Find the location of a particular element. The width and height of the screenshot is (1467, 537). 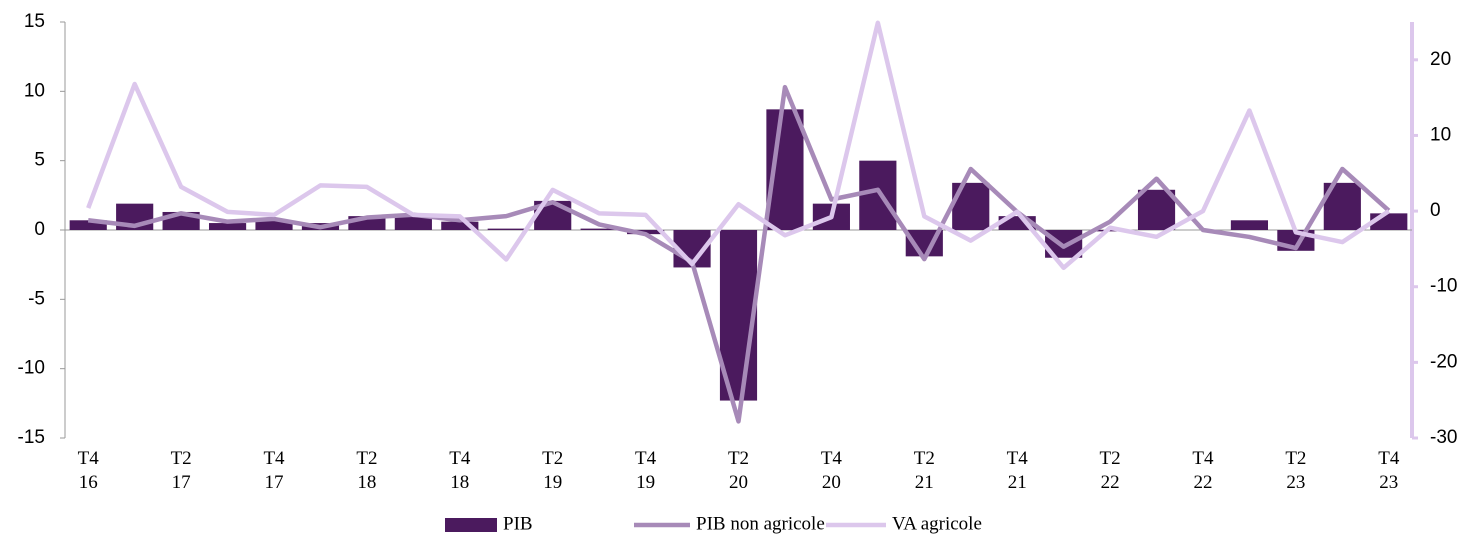

x-tick-label: T4 20 is located at coordinates (832, 470).